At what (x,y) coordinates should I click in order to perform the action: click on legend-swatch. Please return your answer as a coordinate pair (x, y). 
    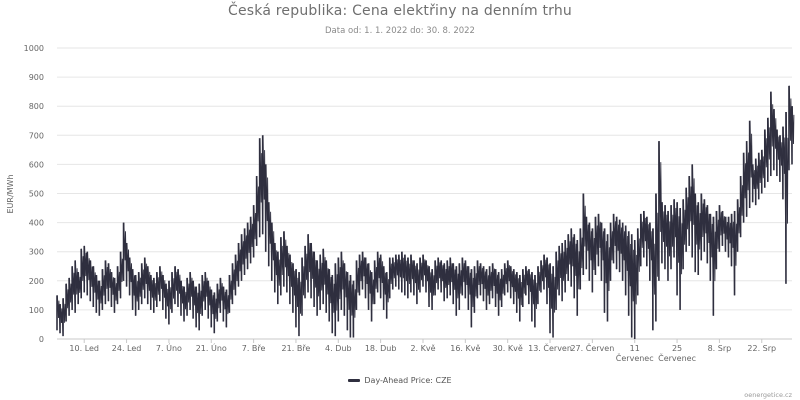
    Looking at the image, I should click on (354, 380).